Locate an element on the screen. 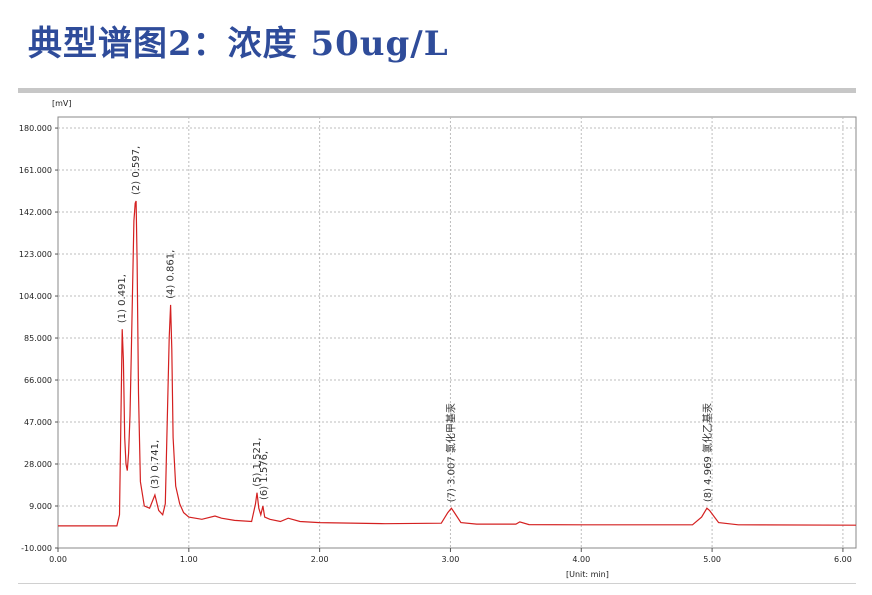 Image resolution: width=872 pixels, height=595 pixels. y-tick-label: 161.000 is located at coordinates (35, 170).